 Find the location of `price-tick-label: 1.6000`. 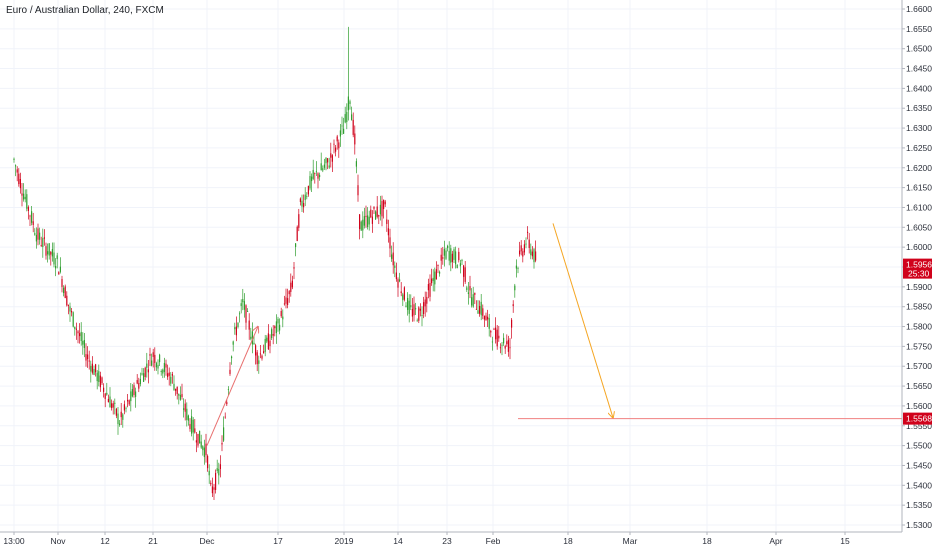

price-tick-label: 1.6000 is located at coordinates (919, 247).